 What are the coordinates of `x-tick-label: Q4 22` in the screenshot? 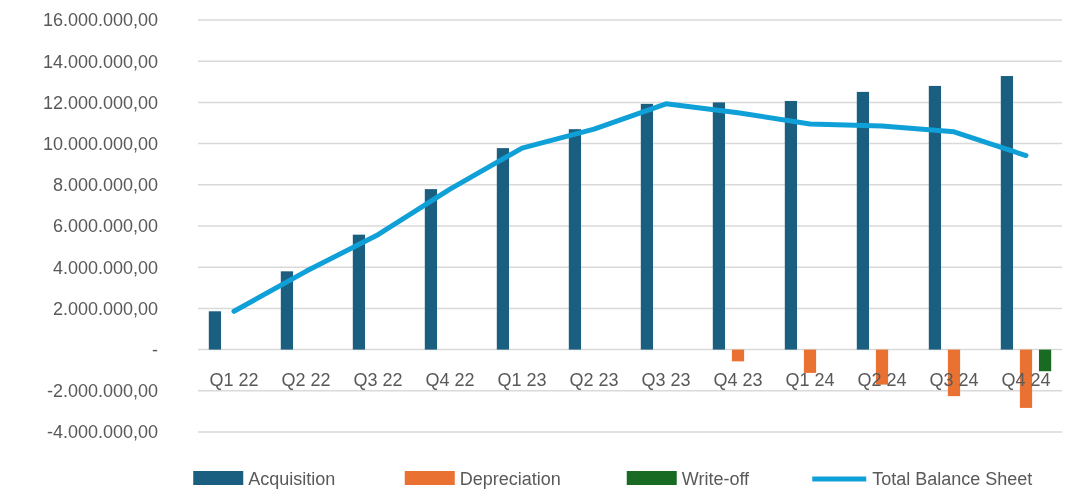 It's located at (450, 379).